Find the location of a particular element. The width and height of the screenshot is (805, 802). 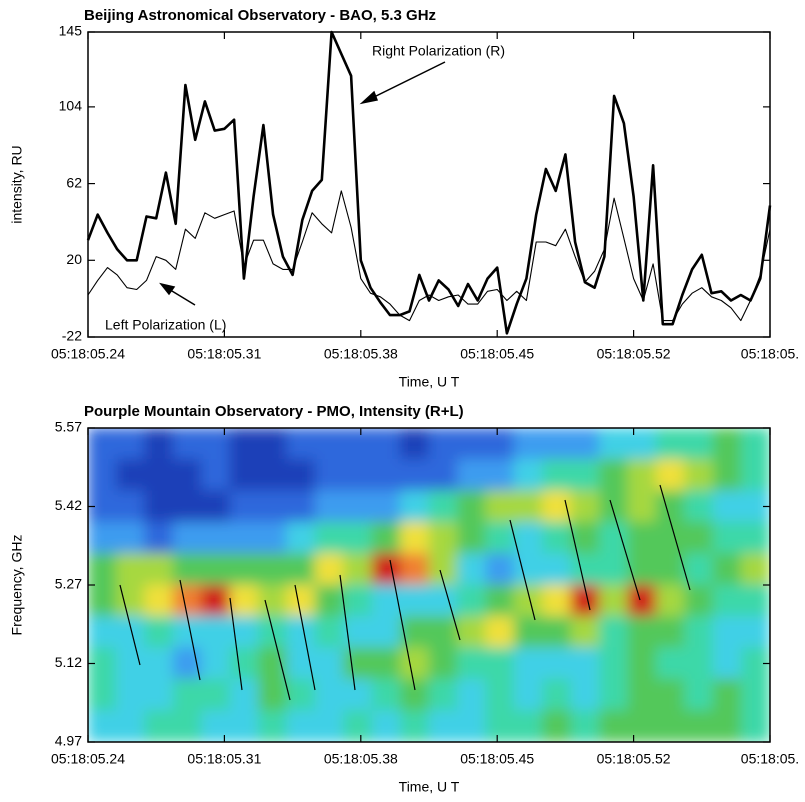

x-tick-label: 05:18:05.24 is located at coordinates (88, 759).